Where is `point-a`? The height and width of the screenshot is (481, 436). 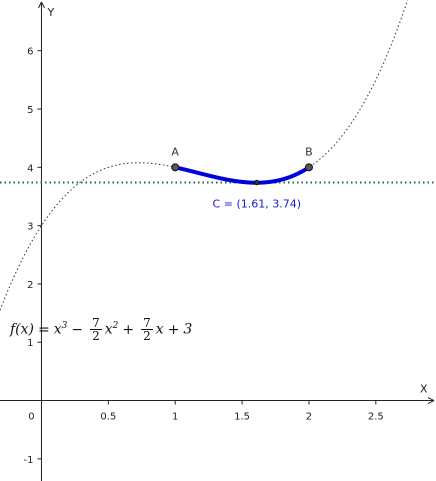 point-a is located at coordinates (175, 167).